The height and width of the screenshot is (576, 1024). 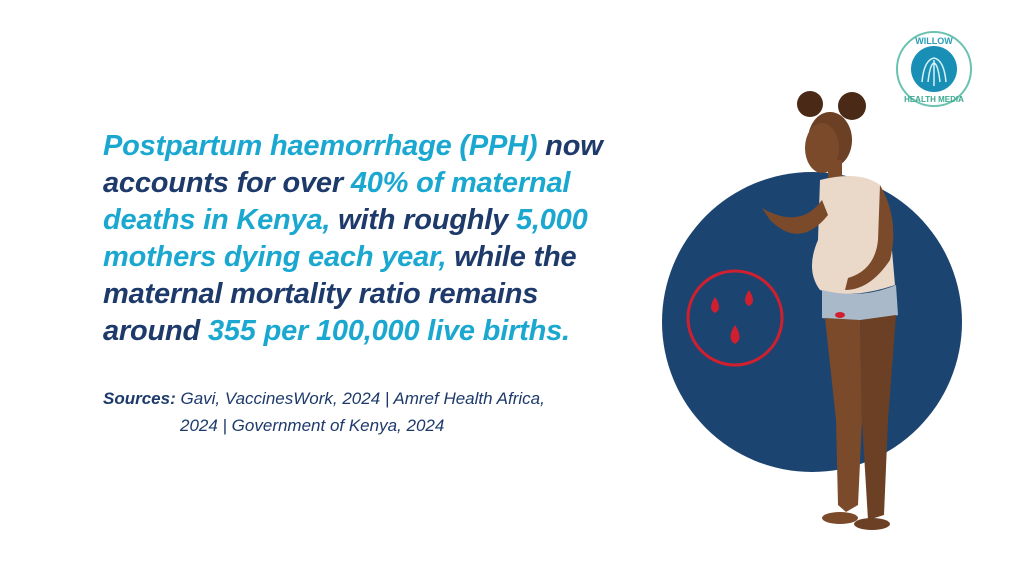 I want to click on headline-line: around 355 per 100,000 live births., so click(x=363, y=331).